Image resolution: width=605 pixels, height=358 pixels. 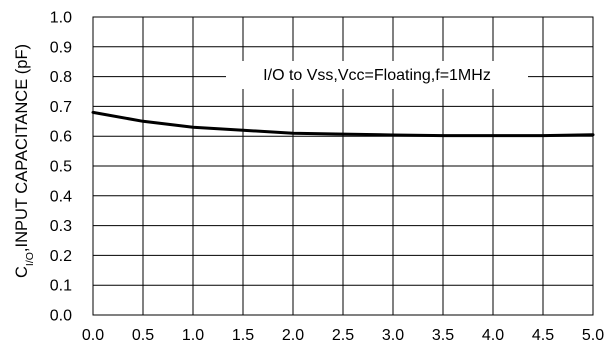 What do you see at coordinates (543, 335) in the screenshot?
I see `x-tick-label: 4.5` at bounding box center [543, 335].